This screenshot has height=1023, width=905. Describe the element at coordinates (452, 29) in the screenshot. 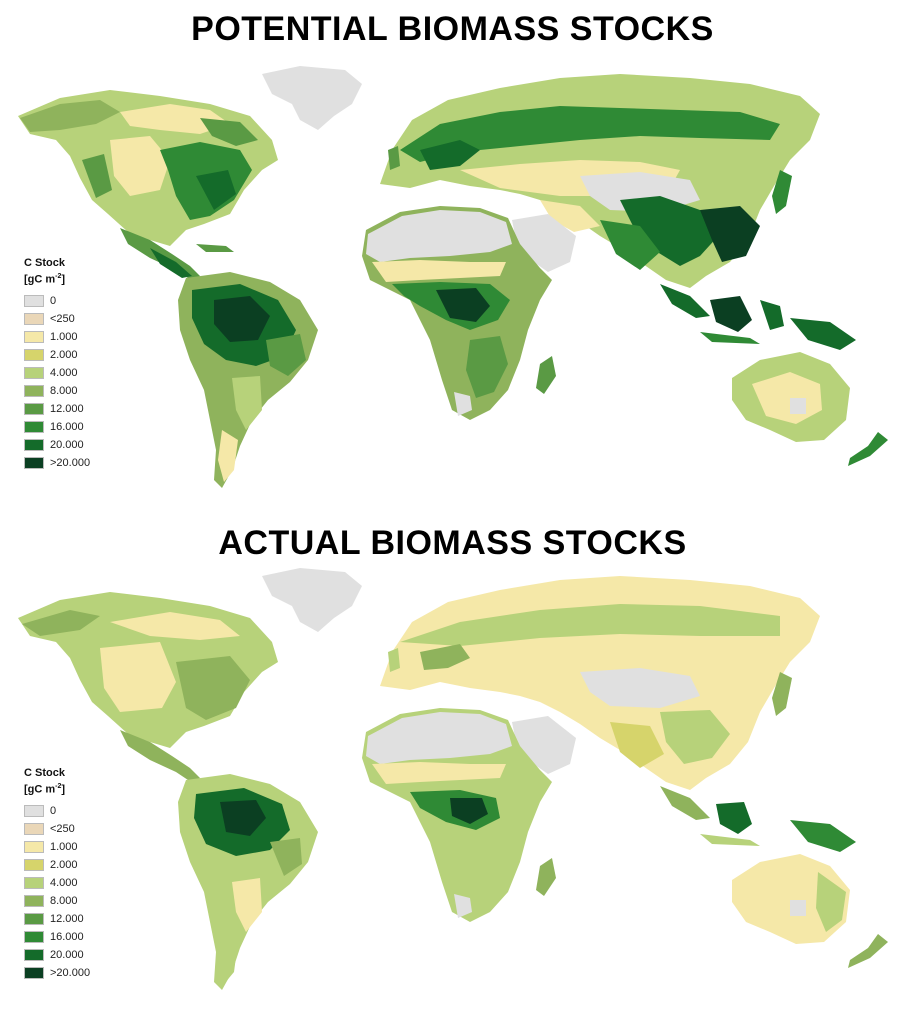

I see `map-title: POTENTIAL BIOMASS STOCKS` at that location.